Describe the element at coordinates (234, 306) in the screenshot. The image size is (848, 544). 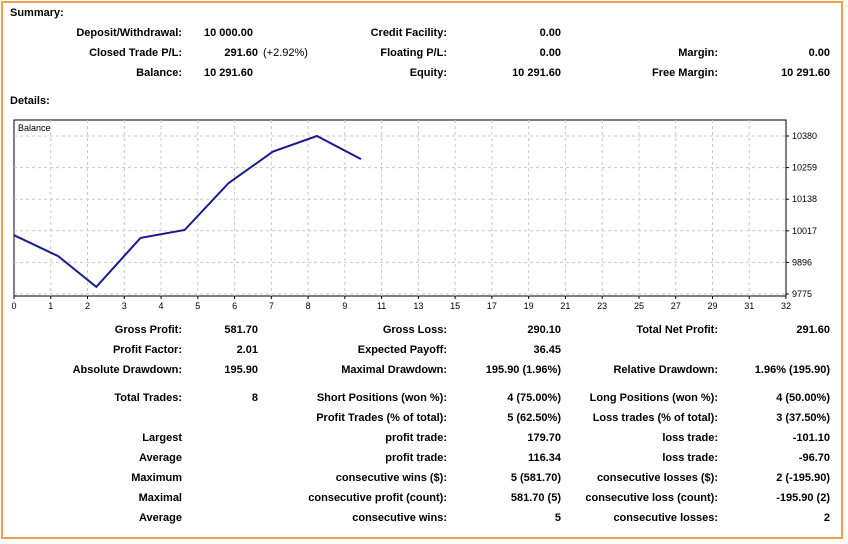
I see `x-tick-label: 6` at that location.